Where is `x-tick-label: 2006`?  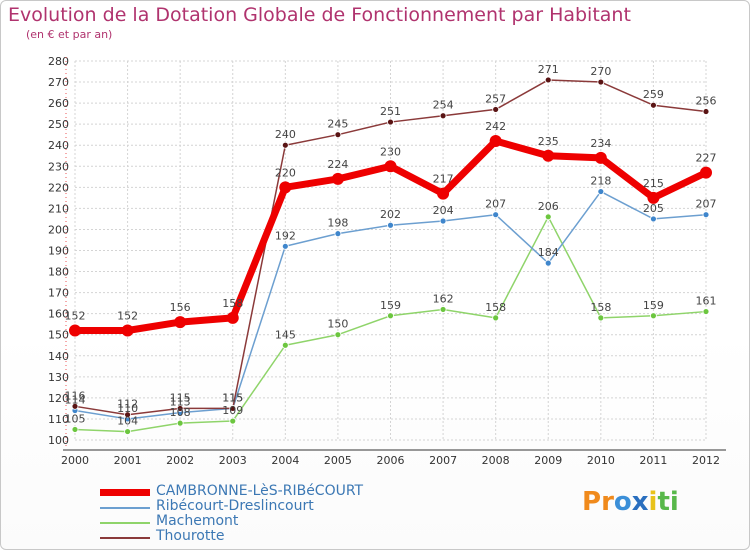
x-tick-label: 2006 is located at coordinates (391, 460).